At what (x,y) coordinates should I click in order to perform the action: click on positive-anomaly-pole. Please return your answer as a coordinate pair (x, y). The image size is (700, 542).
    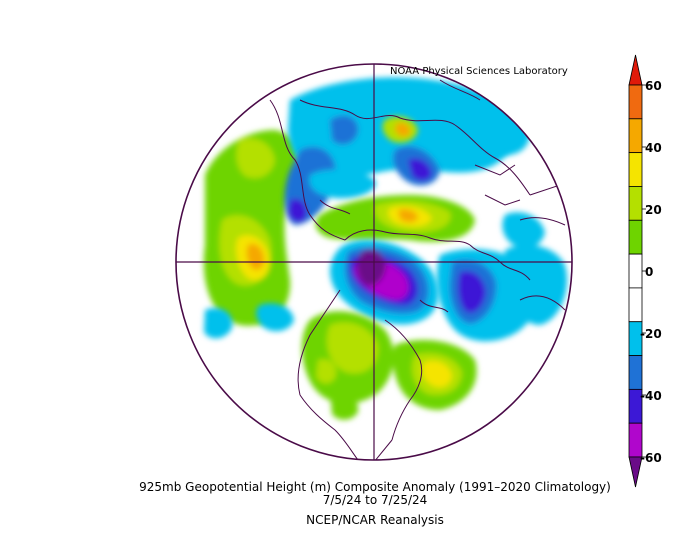
    Looking at the image, I should click on (395, 179).